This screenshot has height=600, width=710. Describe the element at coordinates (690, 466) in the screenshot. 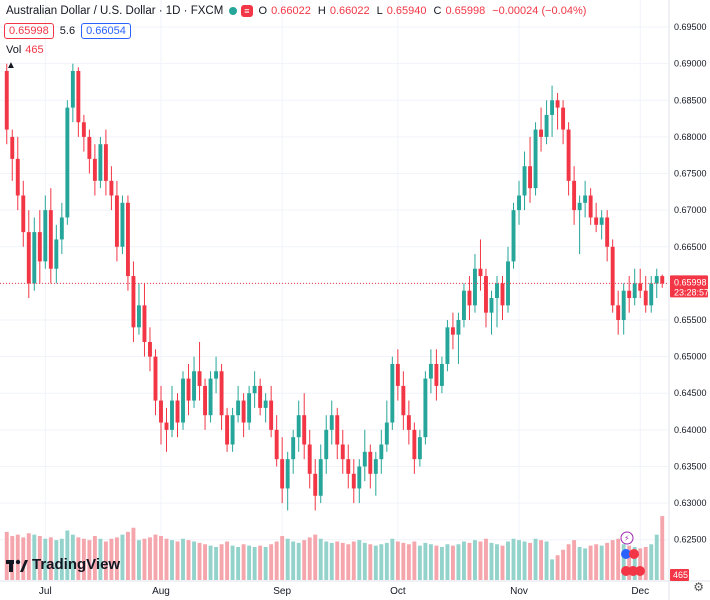

I see `price-tick-label: 0.63500` at that location.